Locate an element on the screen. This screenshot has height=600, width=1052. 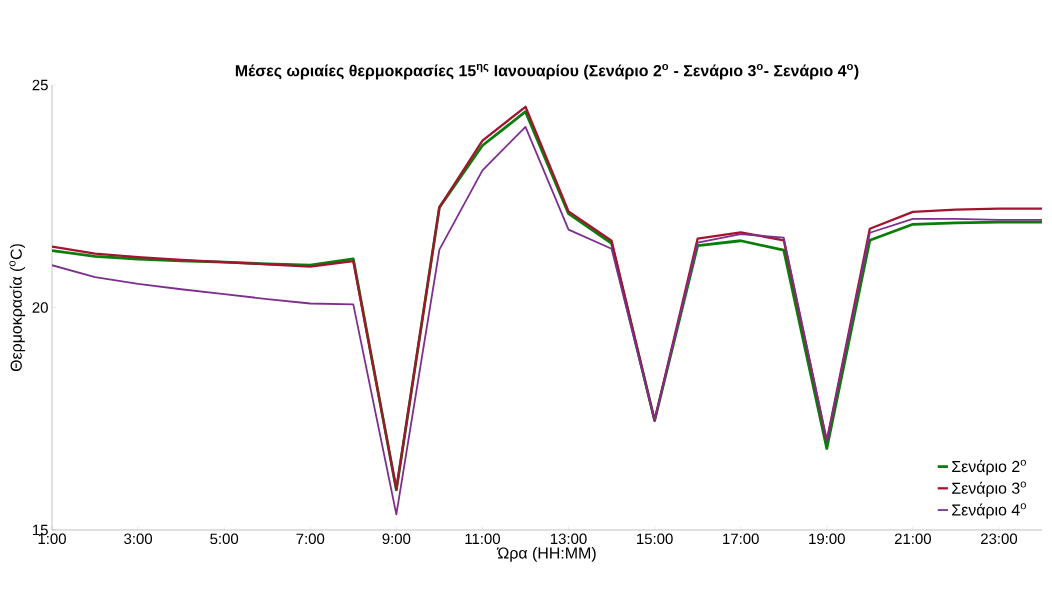
x-tick-label: 21:00 is located at coordinates (912, 539).